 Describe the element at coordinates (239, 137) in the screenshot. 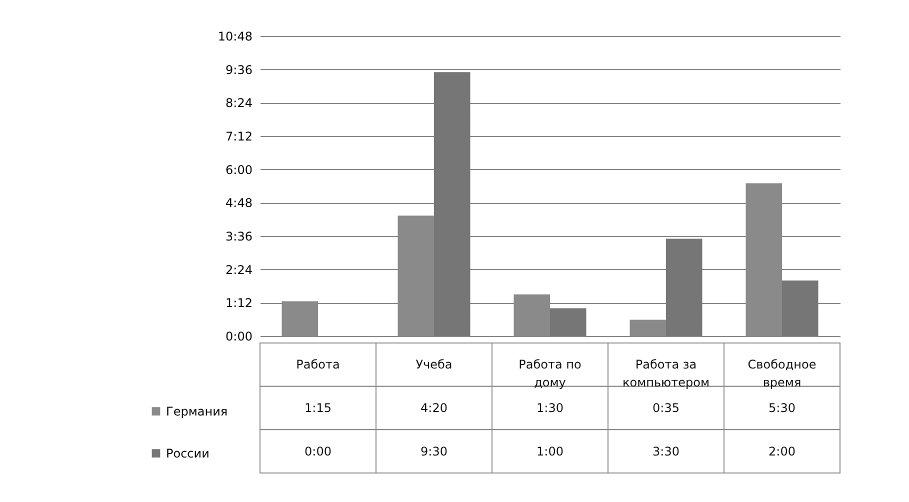

I see `y-tick-label: 7:12` at that location.